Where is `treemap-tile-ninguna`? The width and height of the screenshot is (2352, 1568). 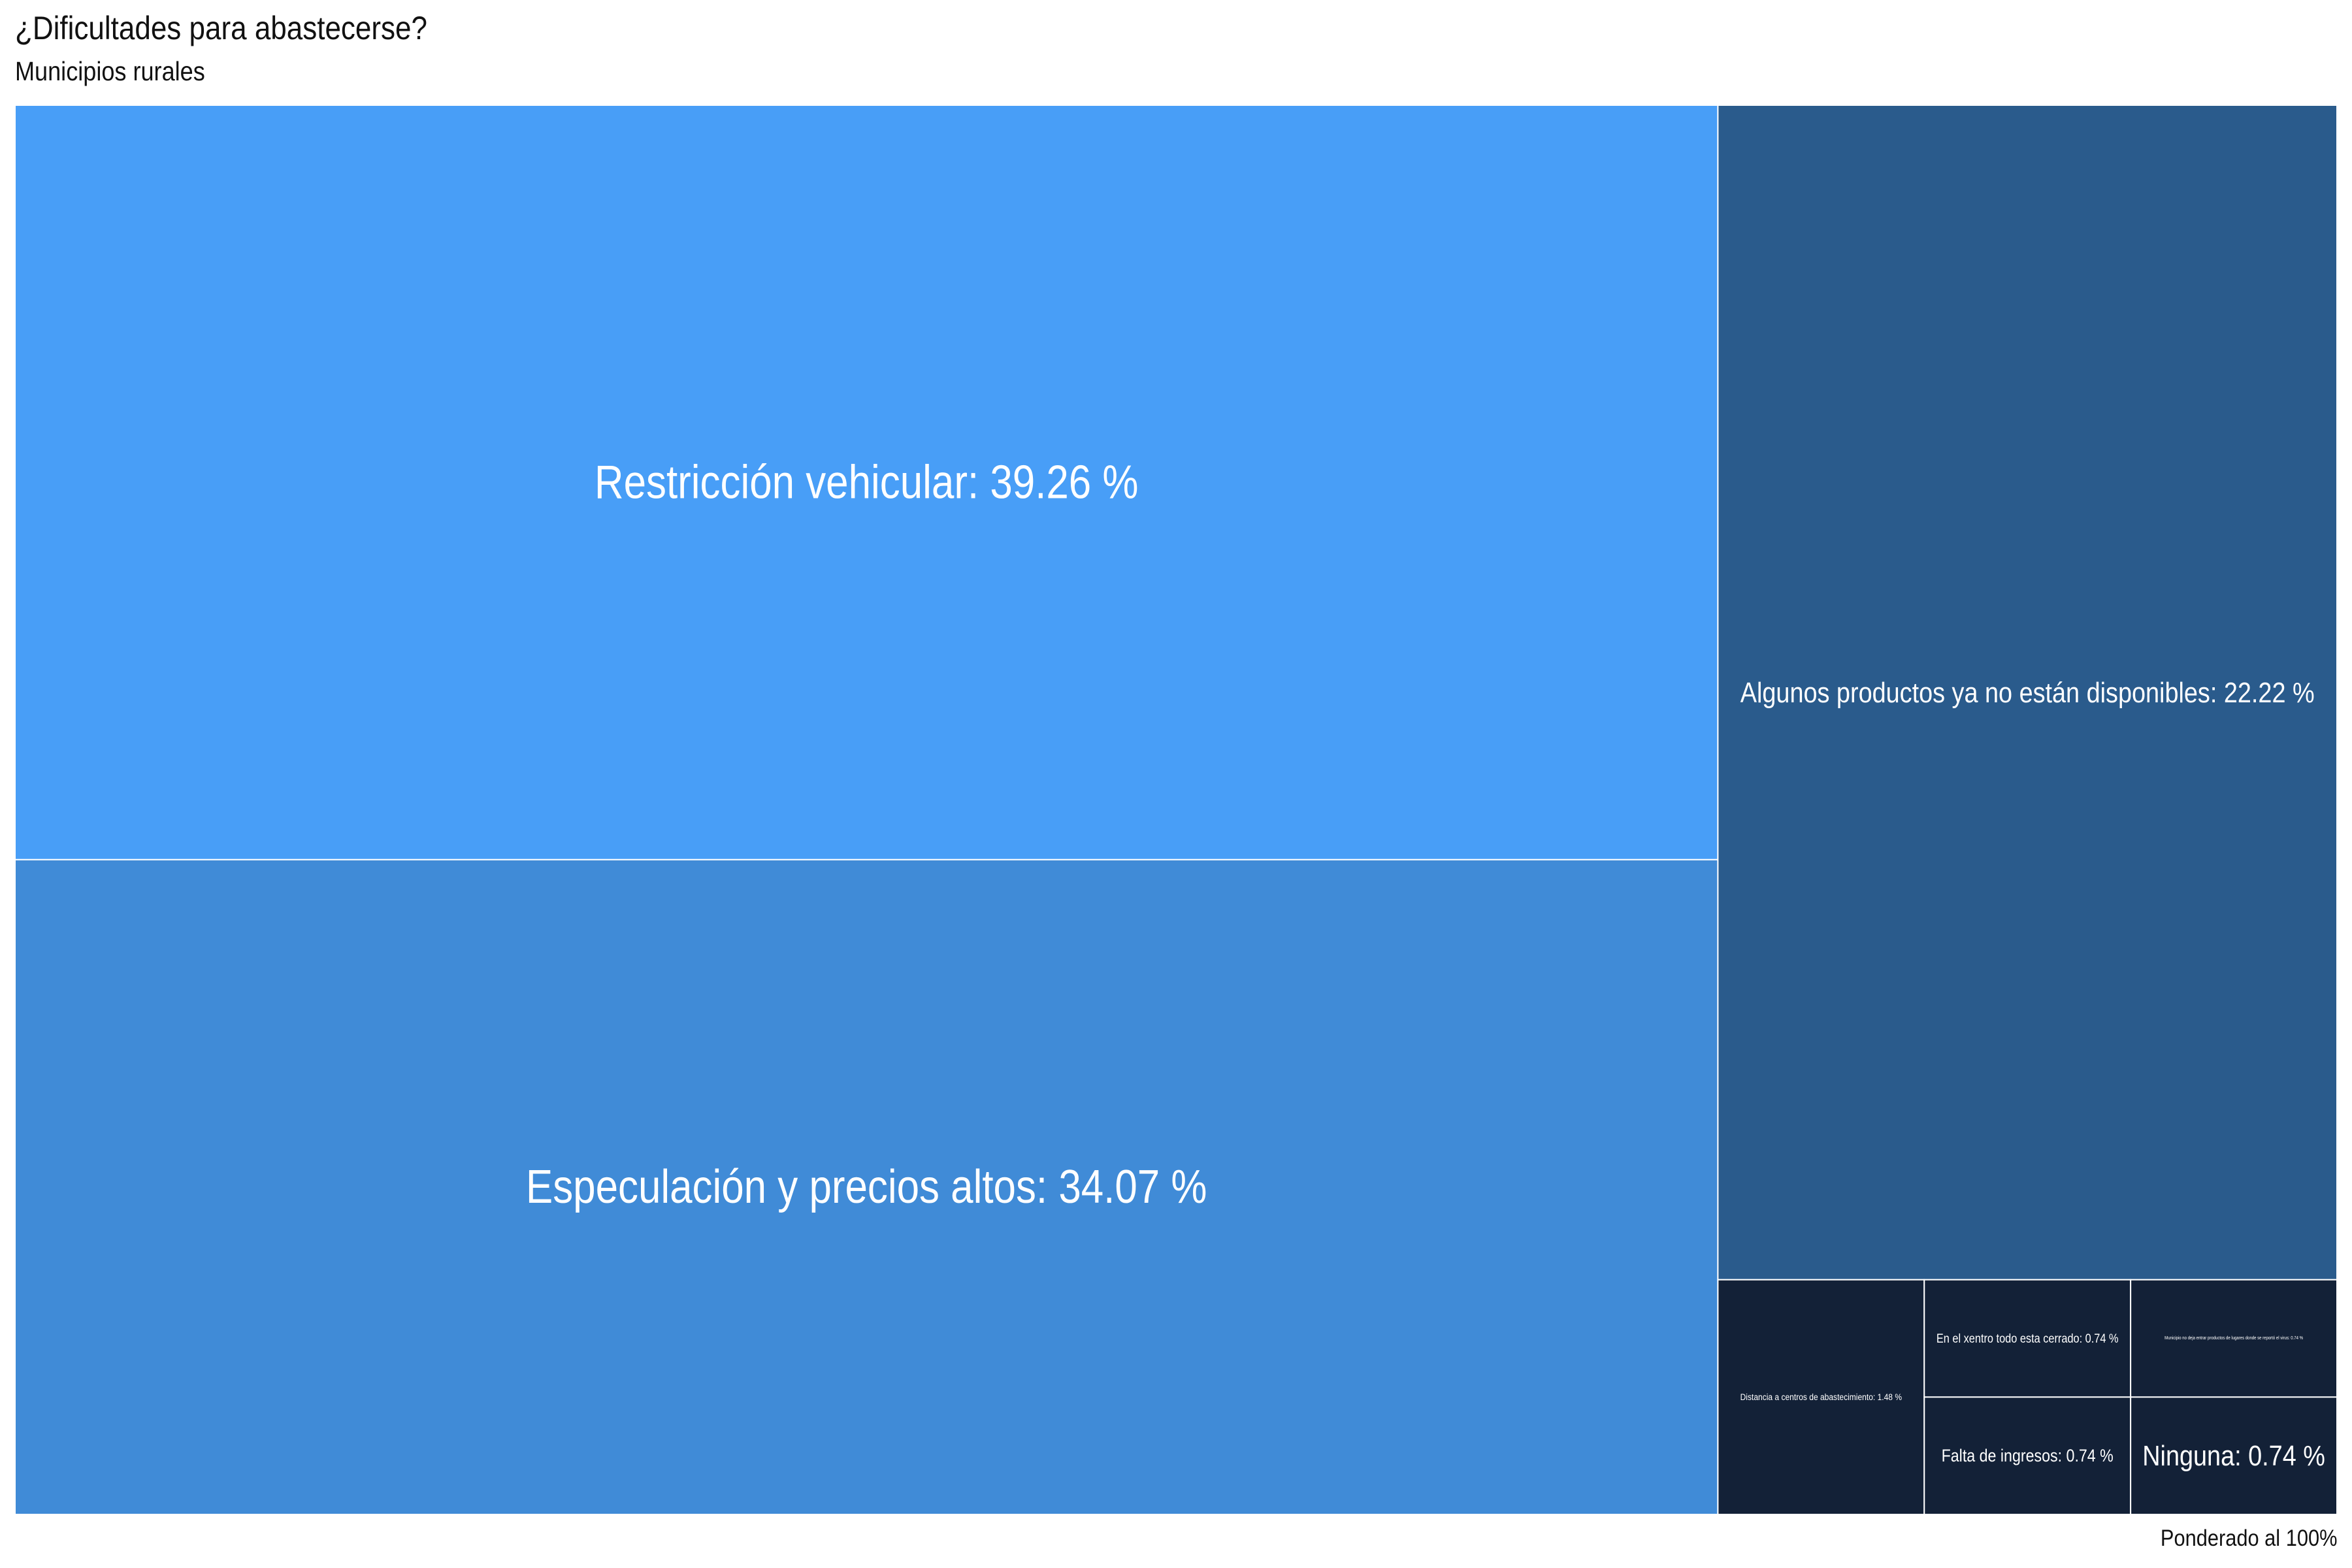
treemap-tile-ninguna is located at coordinates (2233, 1455).